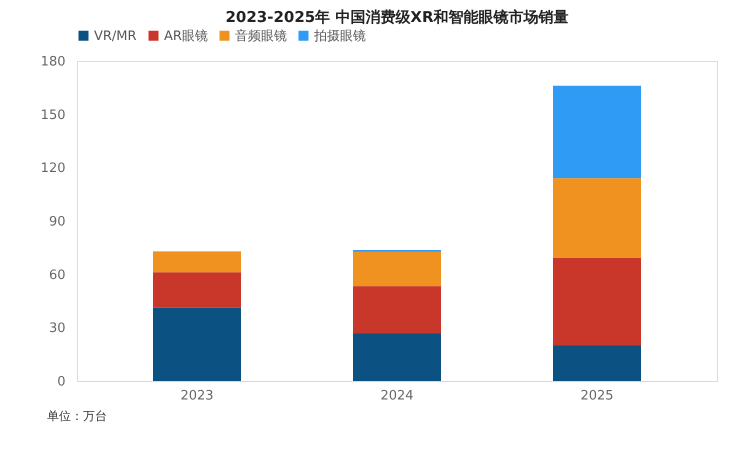 This screenshot has width=750, height=469. What do you see at coordinates (57, 328) in the screenshot?
I see `y-tick-label: 30` at bounding box center [57, 328].